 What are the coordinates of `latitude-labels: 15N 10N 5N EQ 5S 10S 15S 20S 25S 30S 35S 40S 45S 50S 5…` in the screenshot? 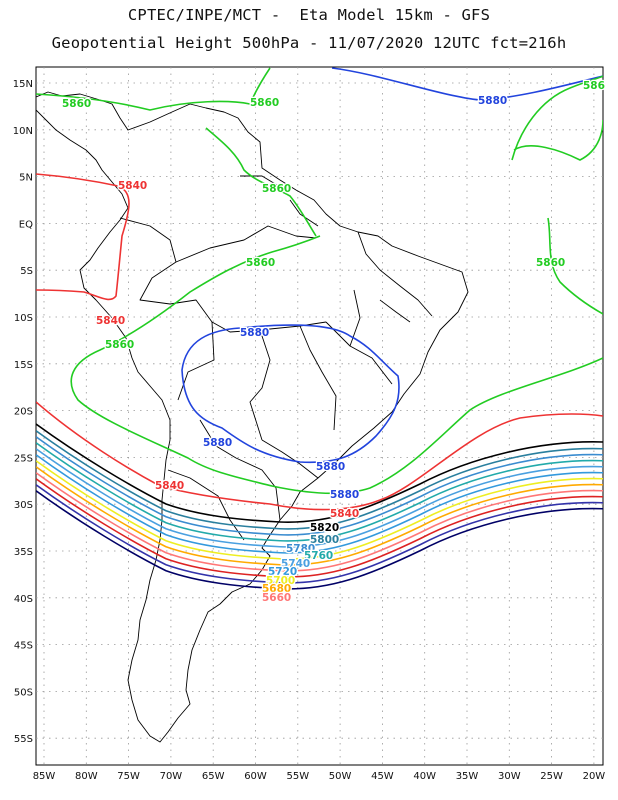 It's located at (23, 412).